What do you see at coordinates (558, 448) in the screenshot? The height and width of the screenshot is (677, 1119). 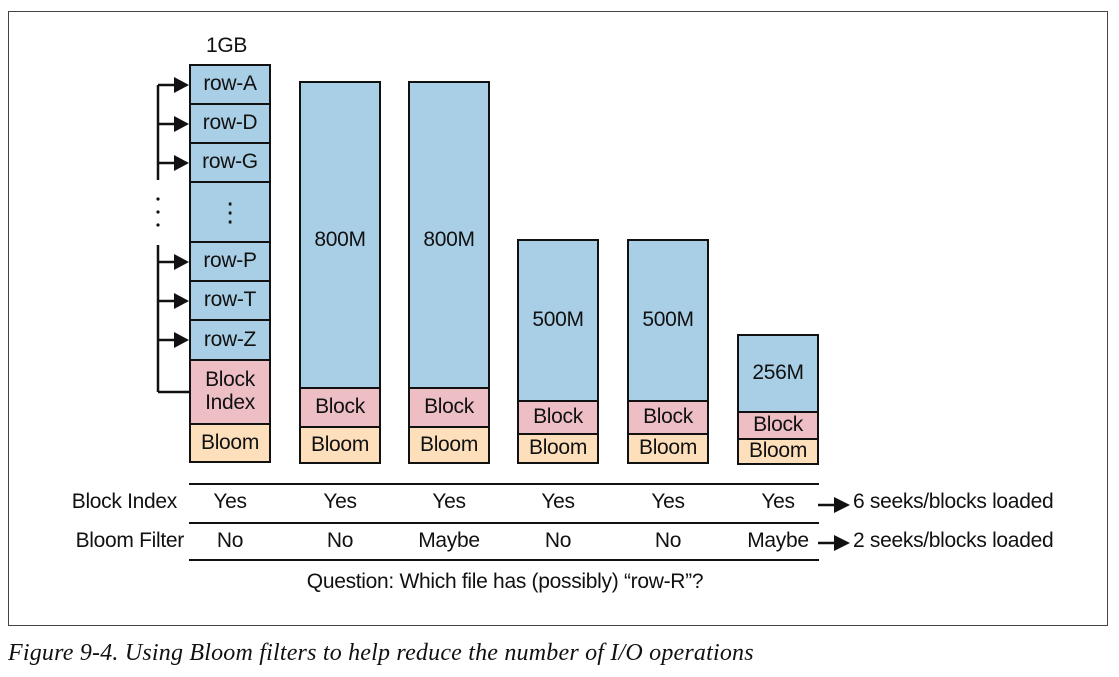 I see `file-4-bloom: Bloom` at bounding box center [558, 448].